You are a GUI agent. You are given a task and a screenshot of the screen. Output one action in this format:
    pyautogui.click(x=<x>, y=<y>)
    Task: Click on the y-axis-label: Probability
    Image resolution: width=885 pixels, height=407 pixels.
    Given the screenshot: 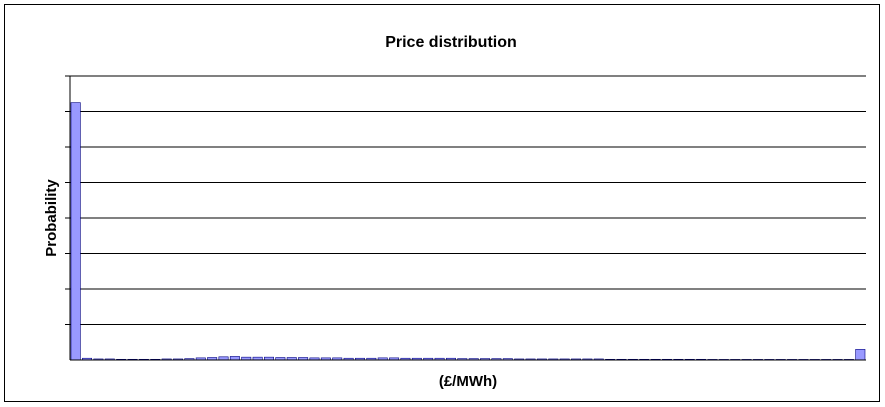 What is the action you would take?
    pyautogui.click(x=51, y=218)
    